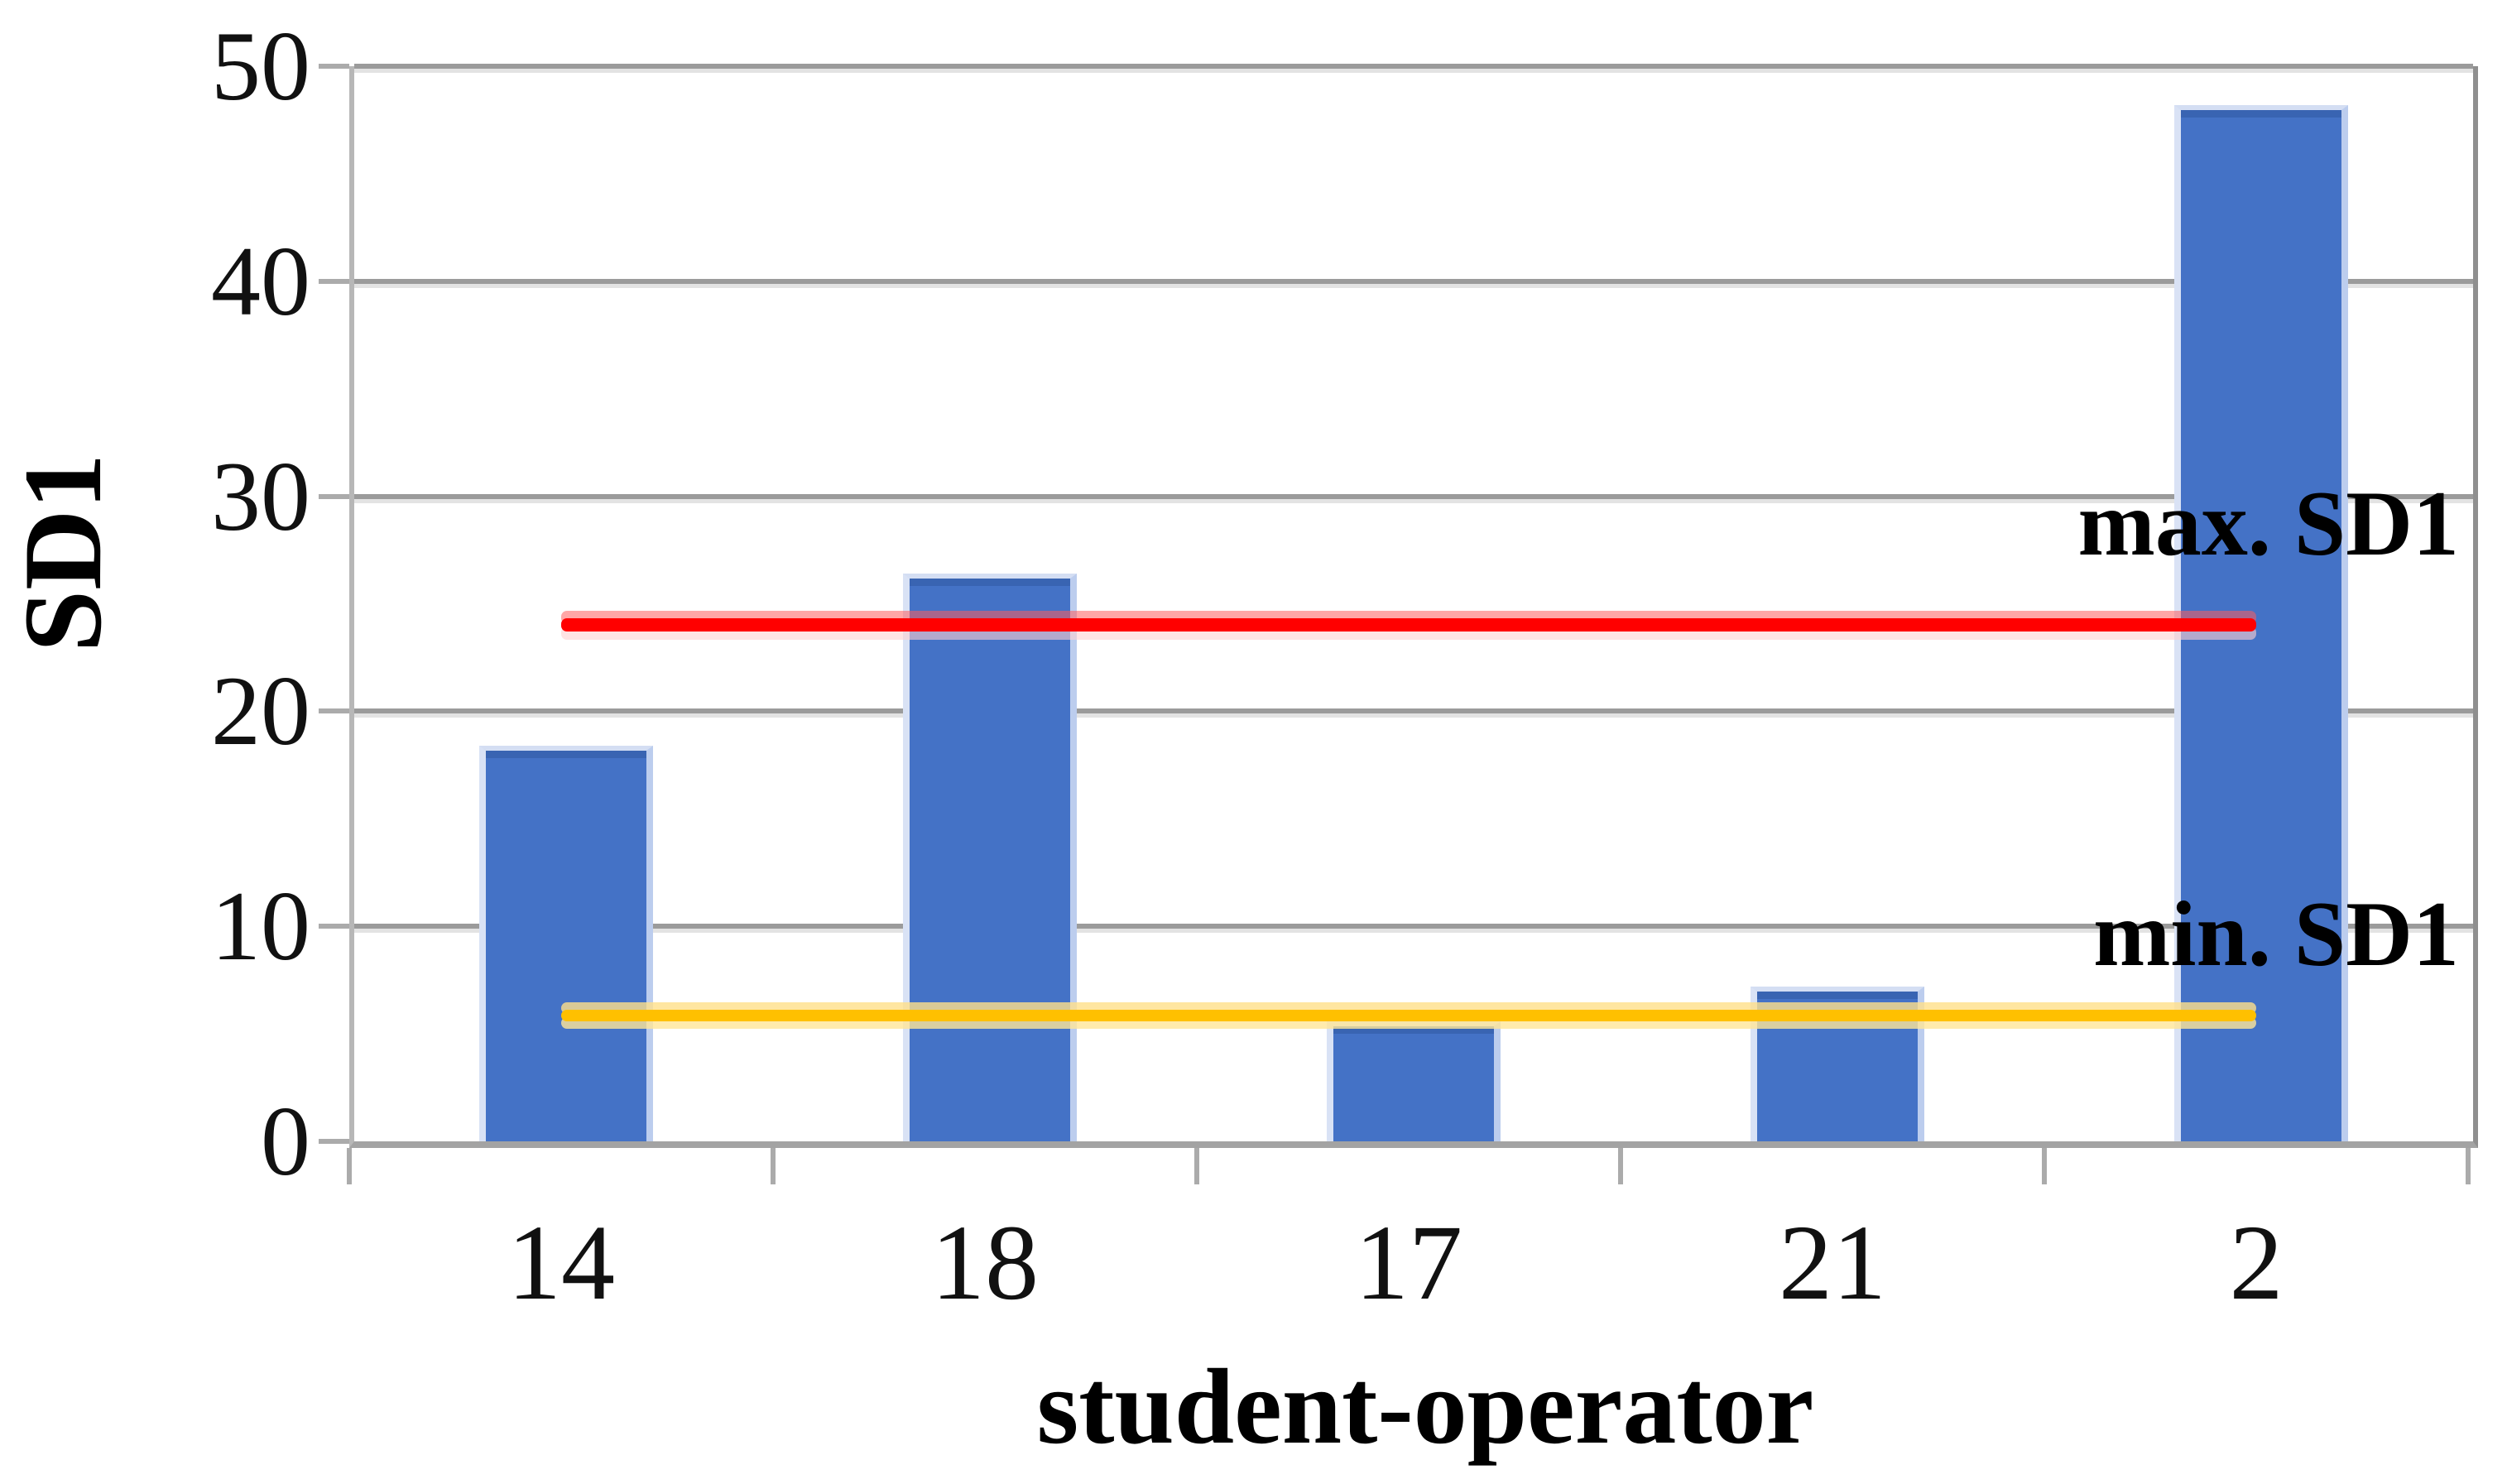 This screenshot has height=1484, width=2507. What do you see at coordinates (985, 1263) in the screenshot?
I see `x-tick-label-18: 18` at bounding box center [985, 1263].